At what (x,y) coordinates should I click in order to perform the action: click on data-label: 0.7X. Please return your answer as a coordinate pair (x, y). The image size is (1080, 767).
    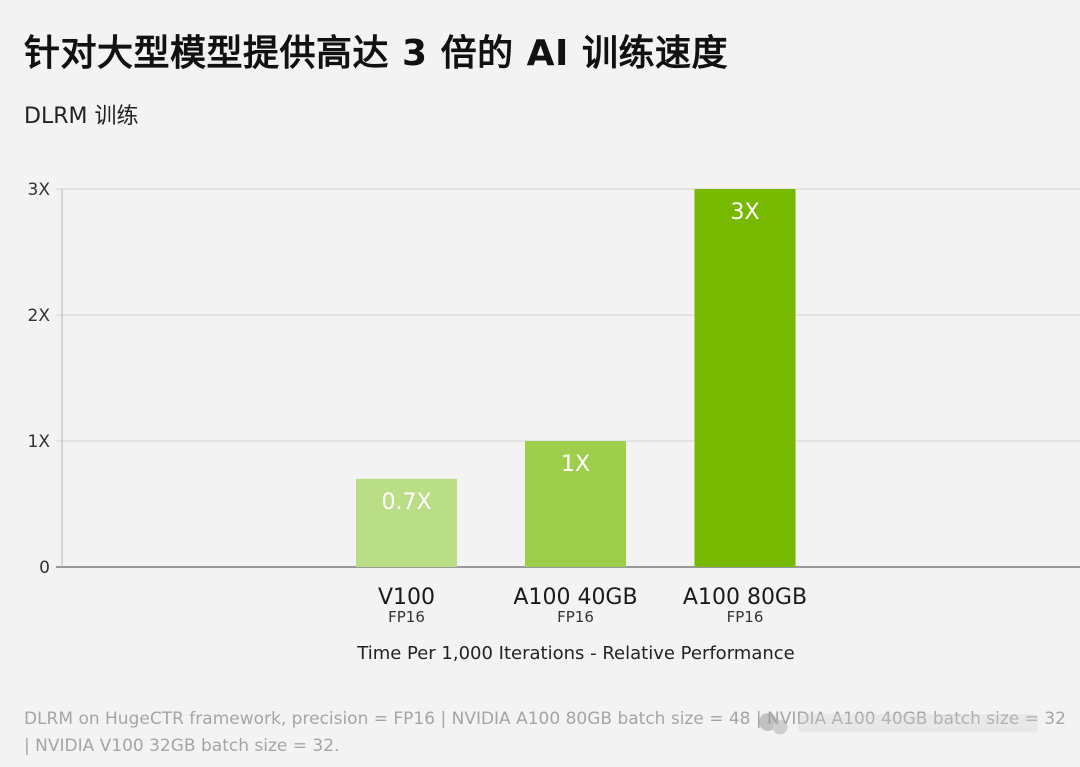
    Looking at the image, I should click on (406, 502).